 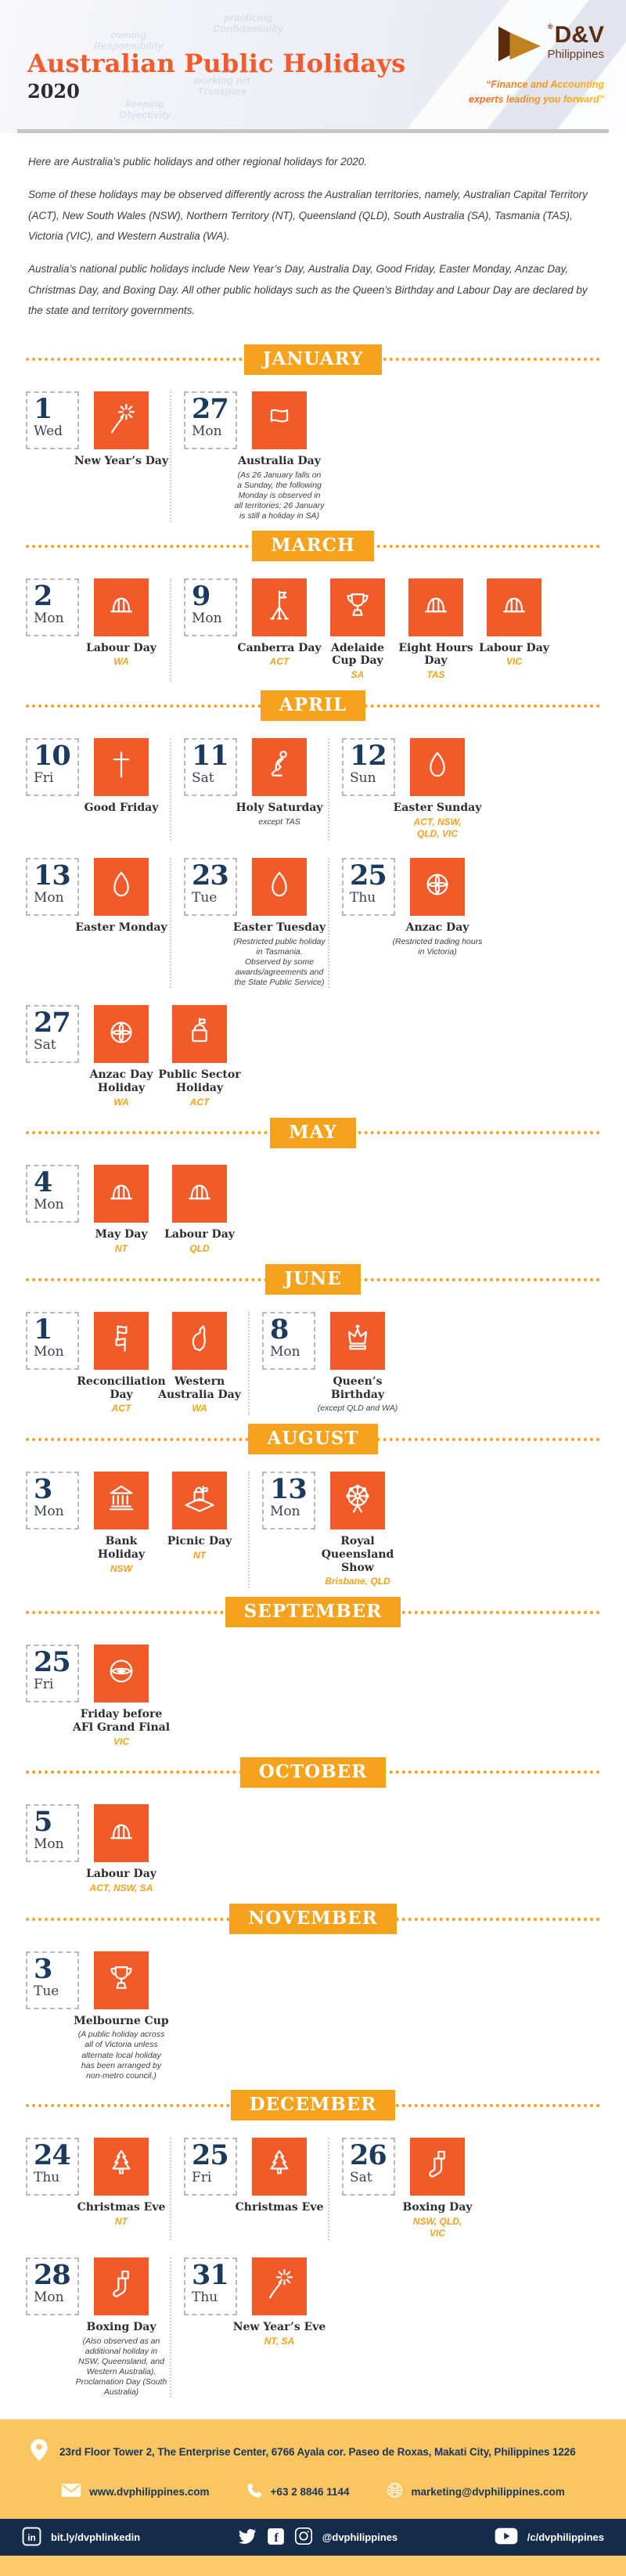 What do you see at coordinates (279, 2326) in the screenshot?
I see `holiday-name: New Year’s Eve` at bounding box center [279, 2326].